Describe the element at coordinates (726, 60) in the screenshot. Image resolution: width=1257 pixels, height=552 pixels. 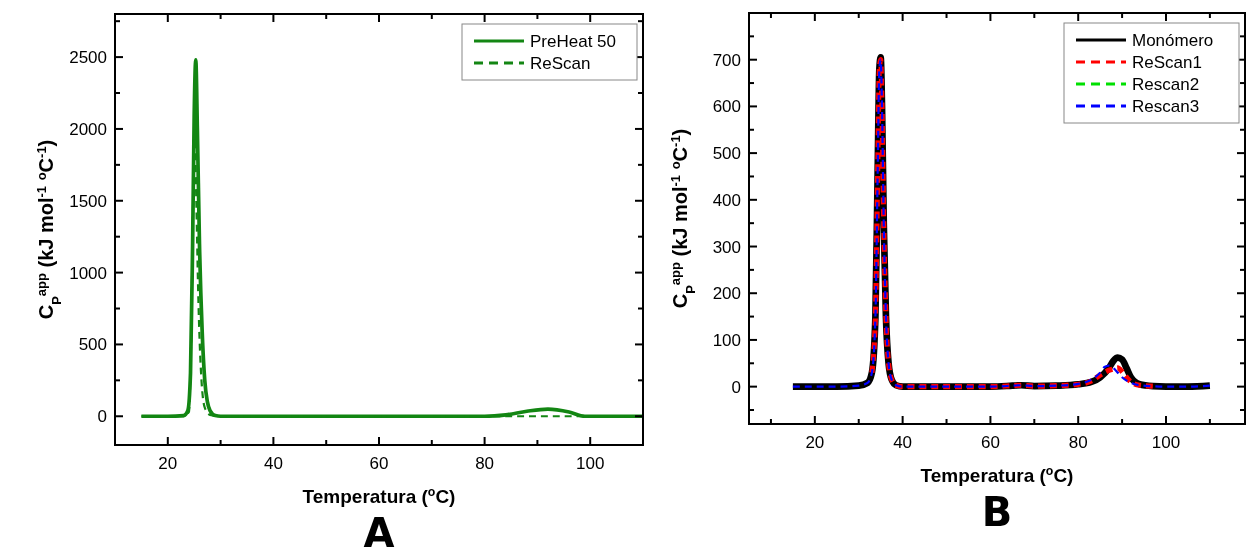
I see `y-tick-label: 700` at that location.